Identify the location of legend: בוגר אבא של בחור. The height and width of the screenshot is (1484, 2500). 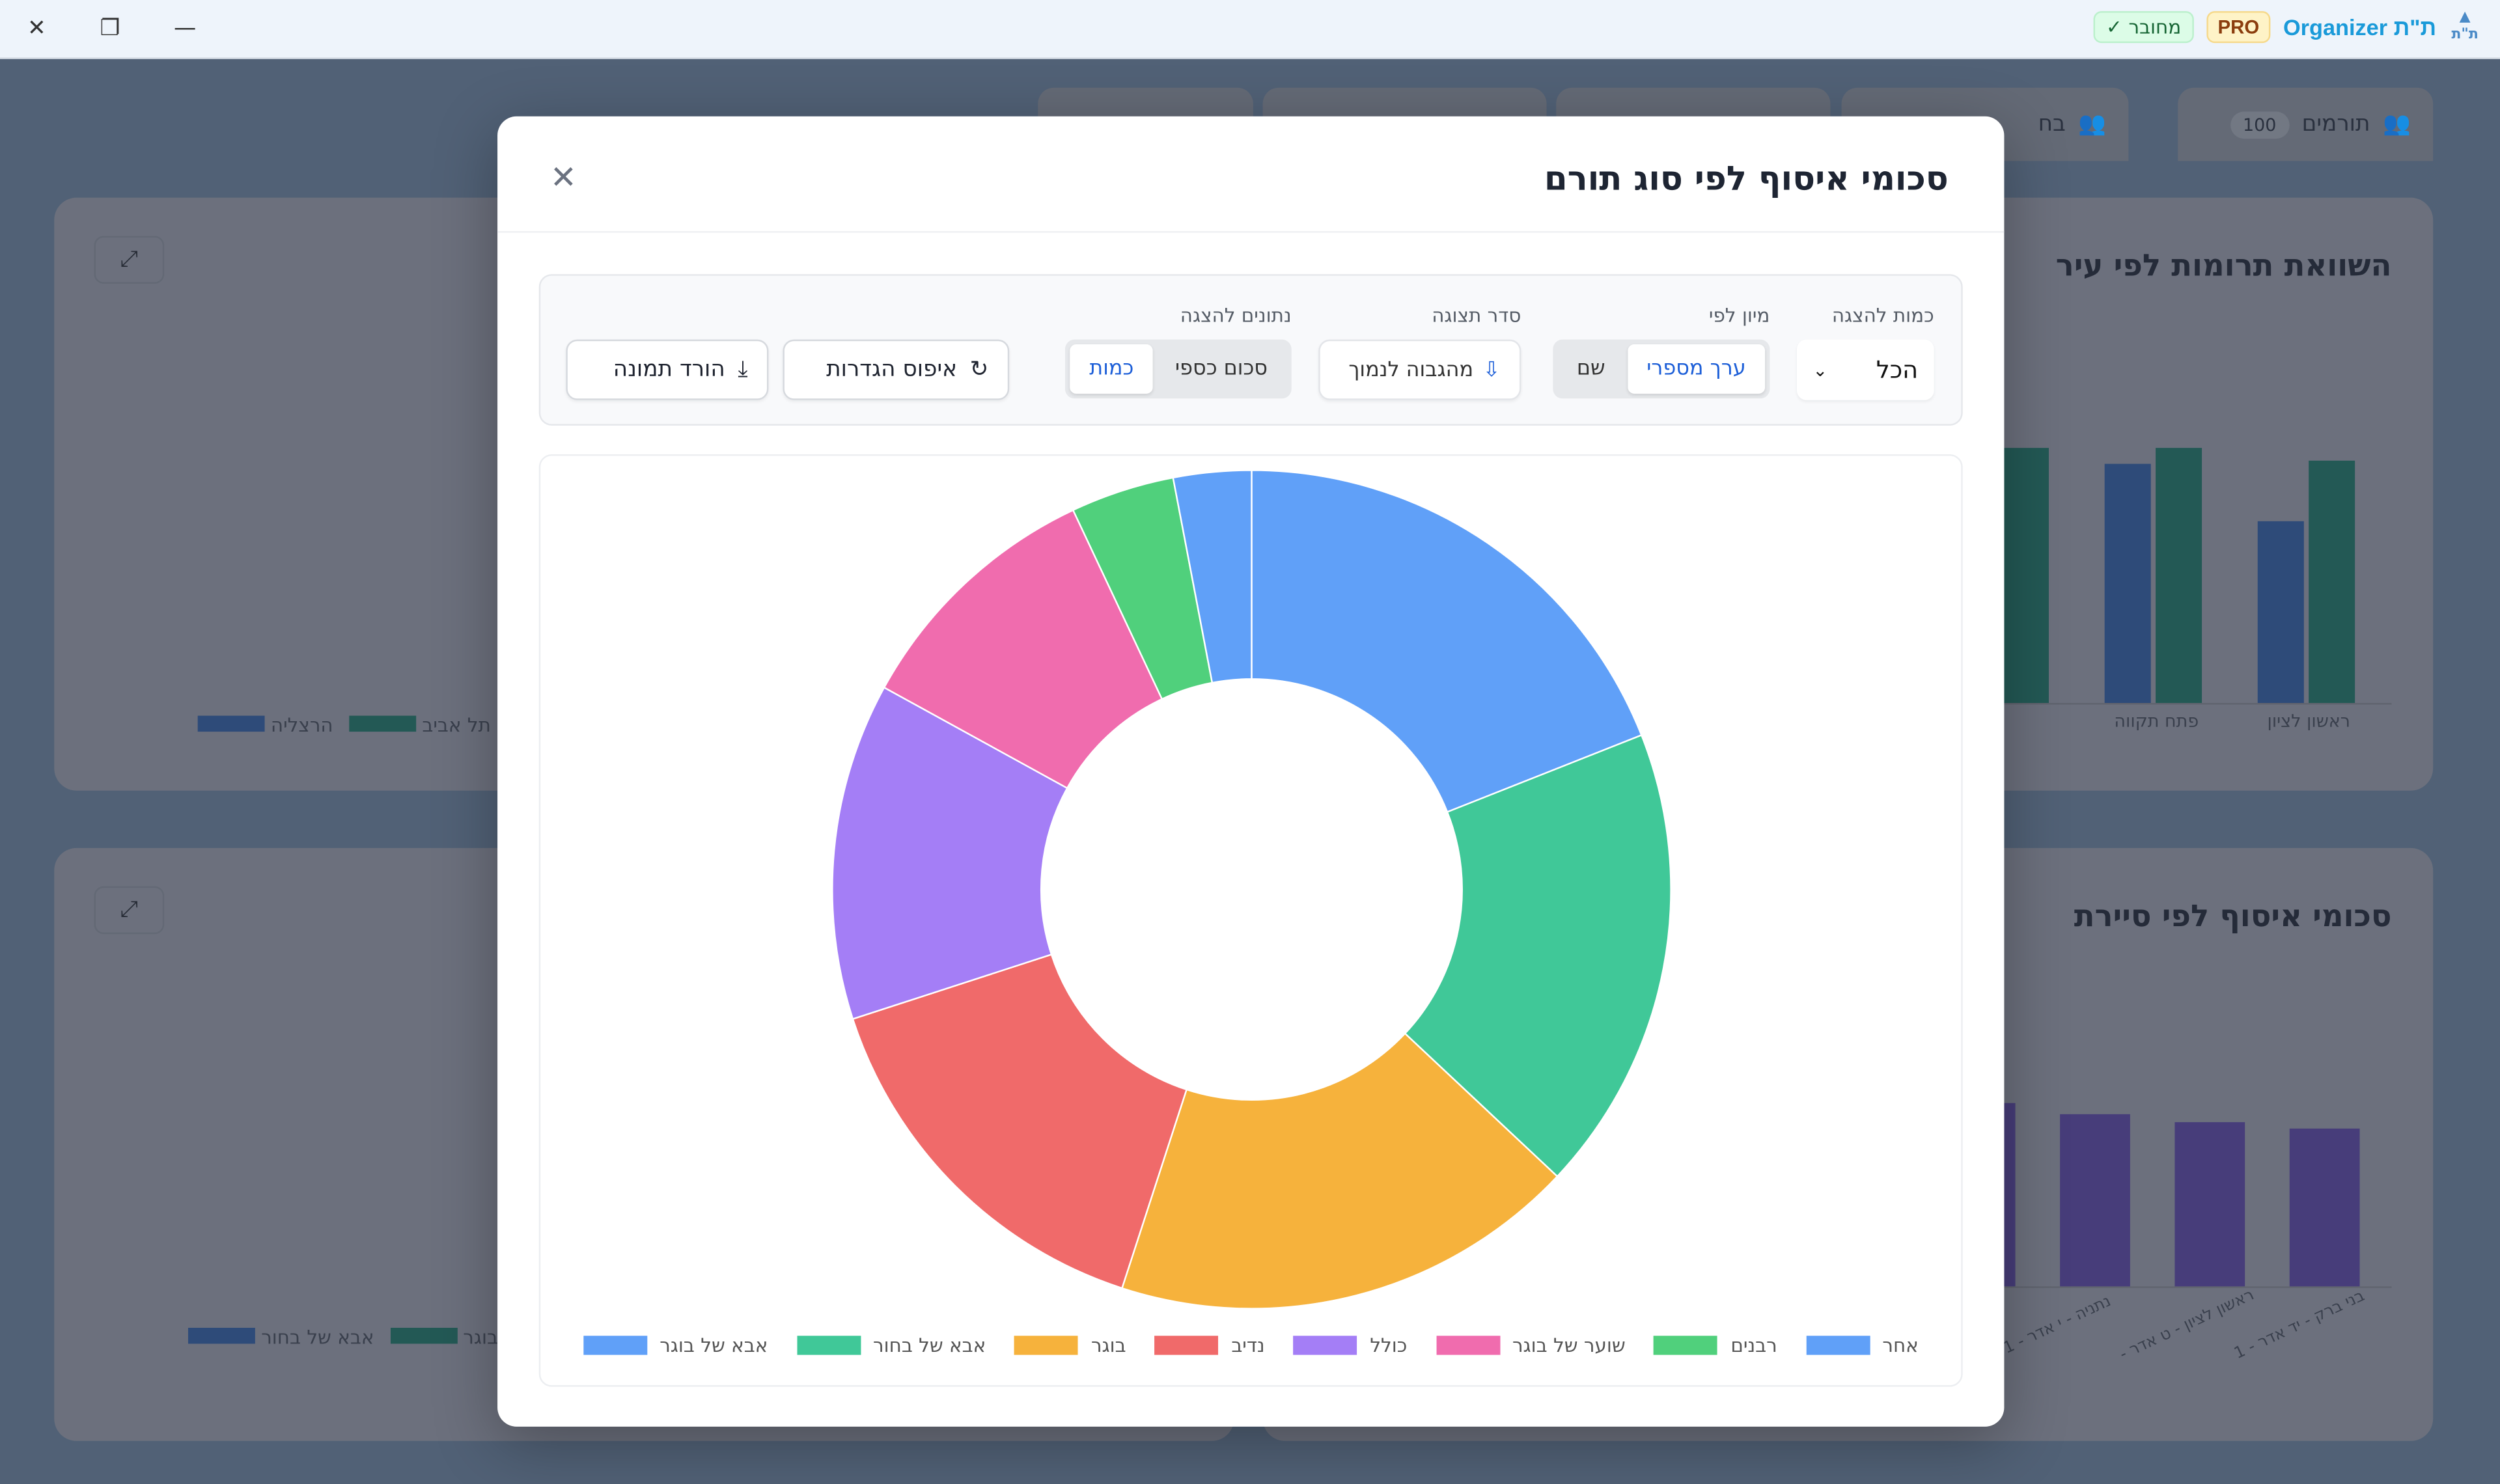
(343, 1337).